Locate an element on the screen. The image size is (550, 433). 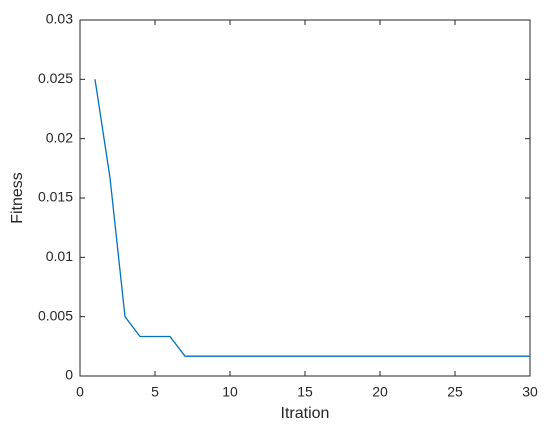
x-tick-label: 20 is located at coordinates (380, 392).